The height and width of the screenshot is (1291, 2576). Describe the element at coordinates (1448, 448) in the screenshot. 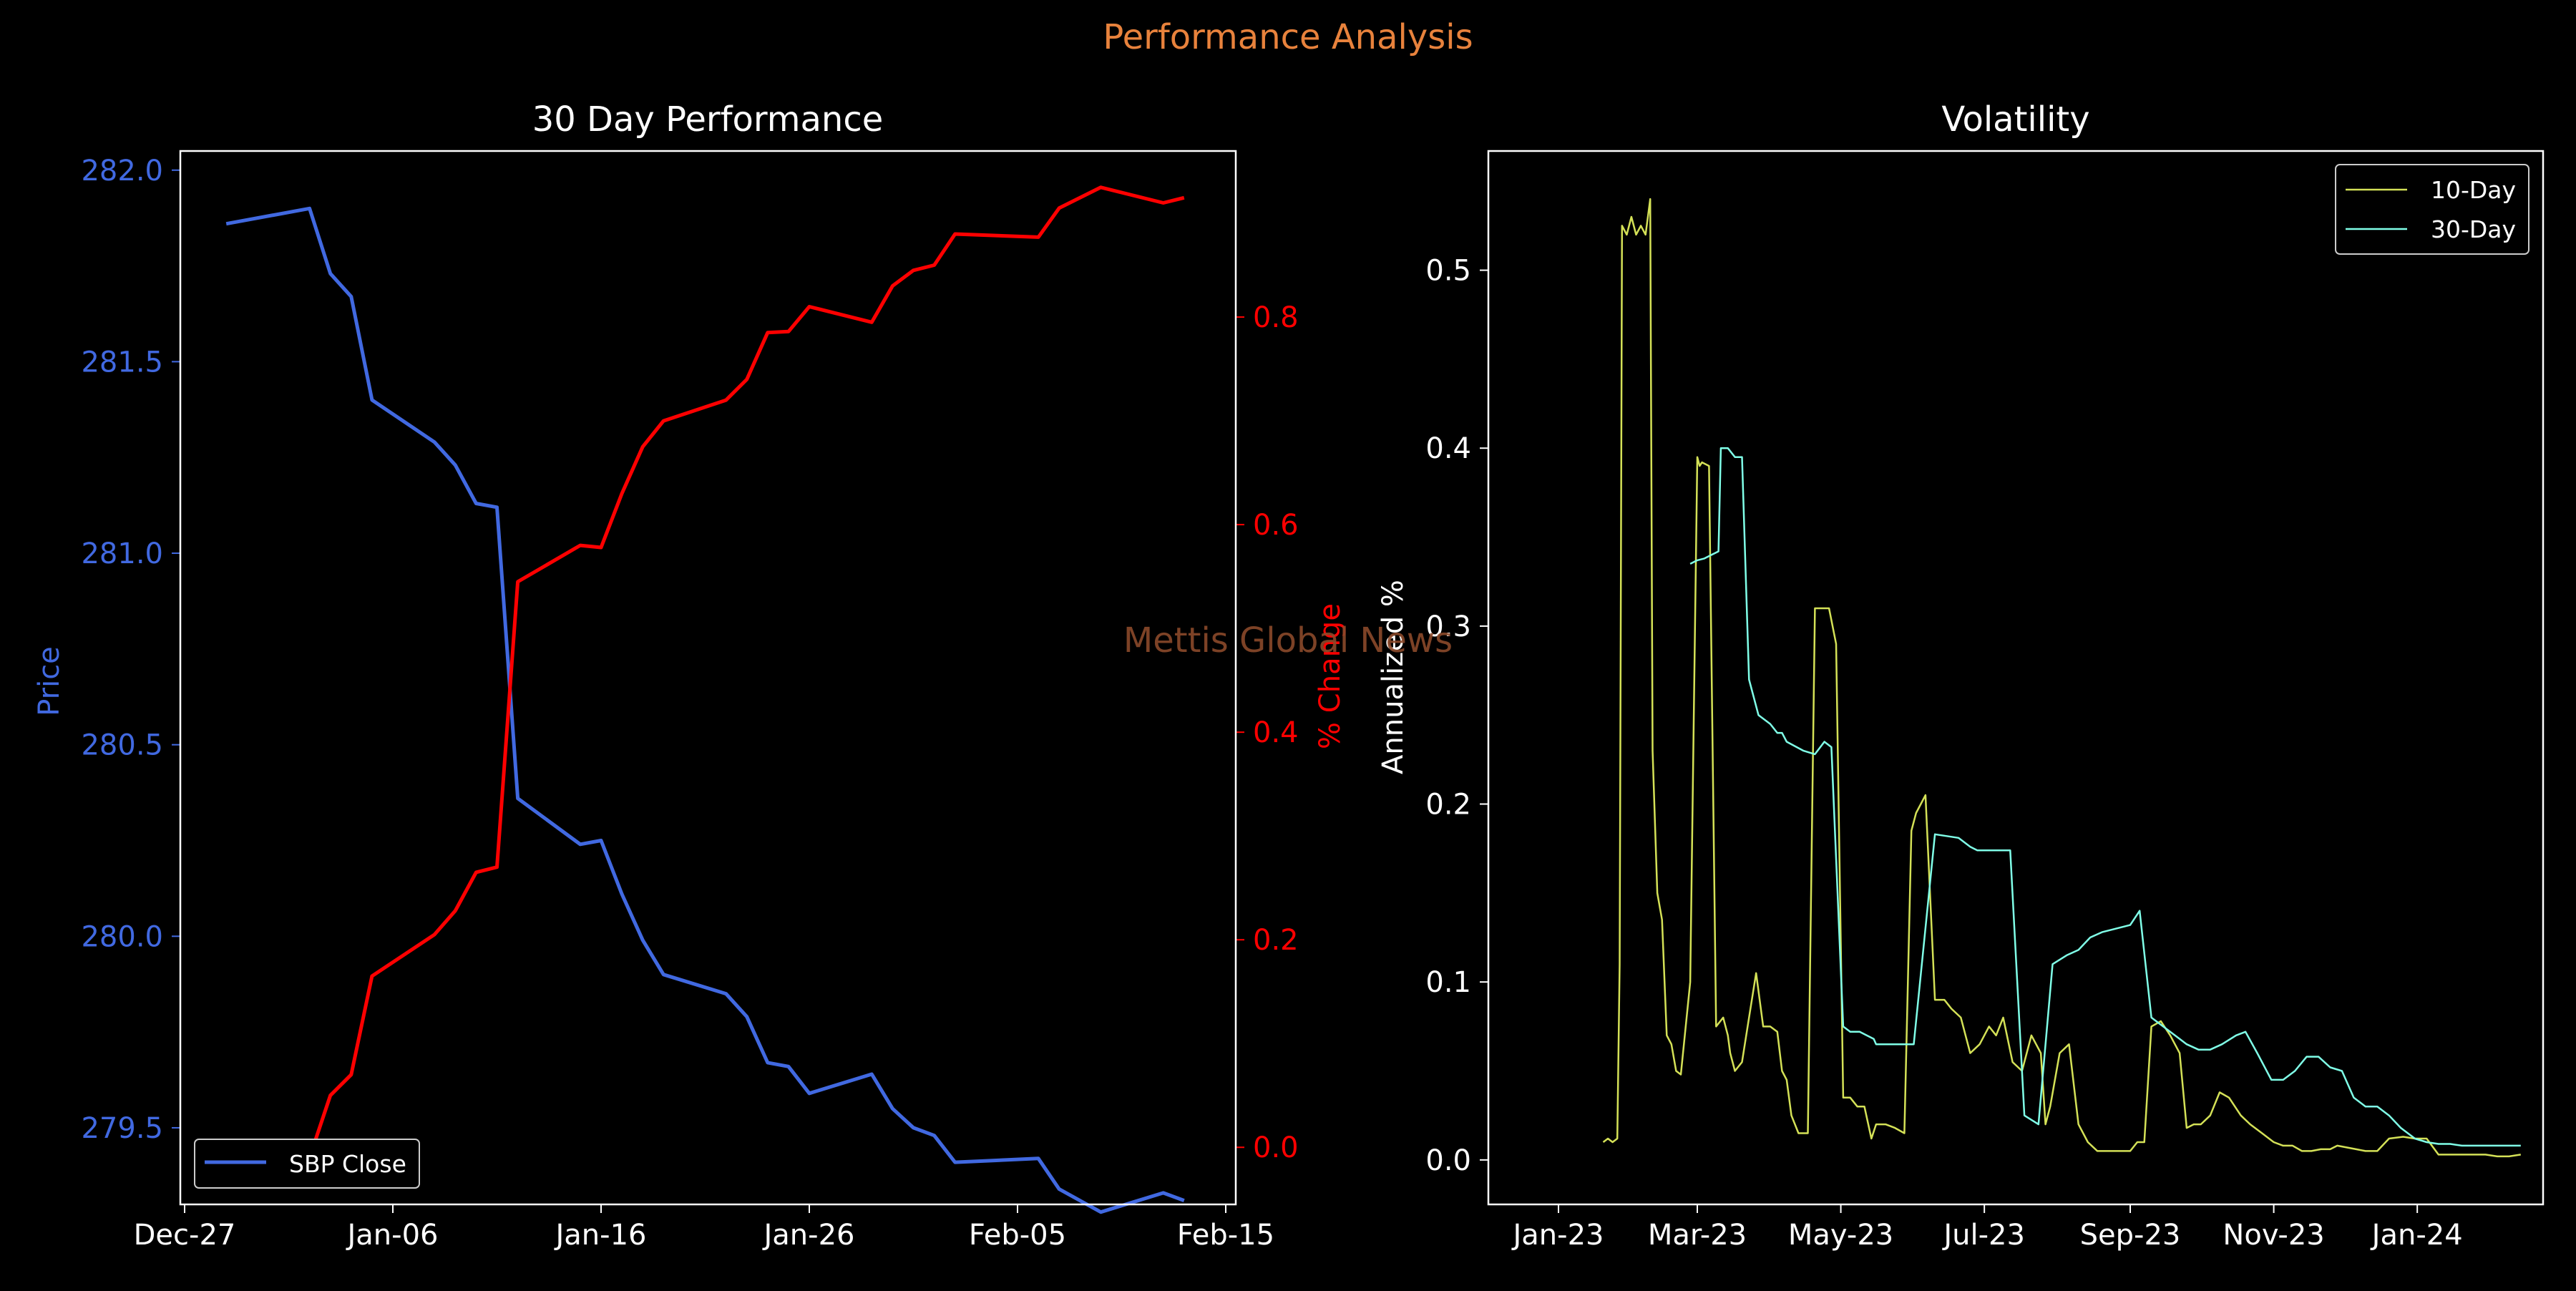

I see `y-tick-label: 0.4` at that location.